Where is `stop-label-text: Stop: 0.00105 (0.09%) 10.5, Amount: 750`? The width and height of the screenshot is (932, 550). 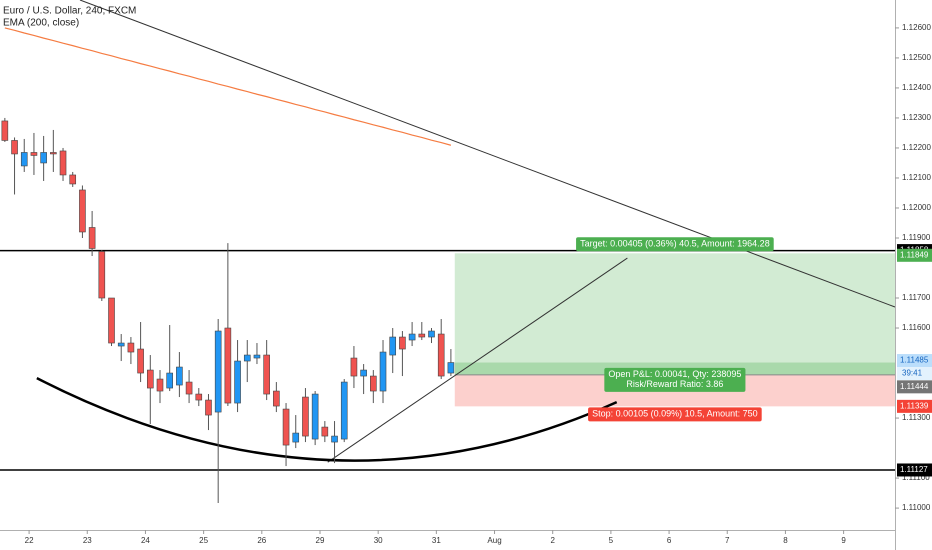 stop-label-text: Stop: 0.00105 (0.09%) 10.5, Amount: 750 is located at coordinates (675, 414).